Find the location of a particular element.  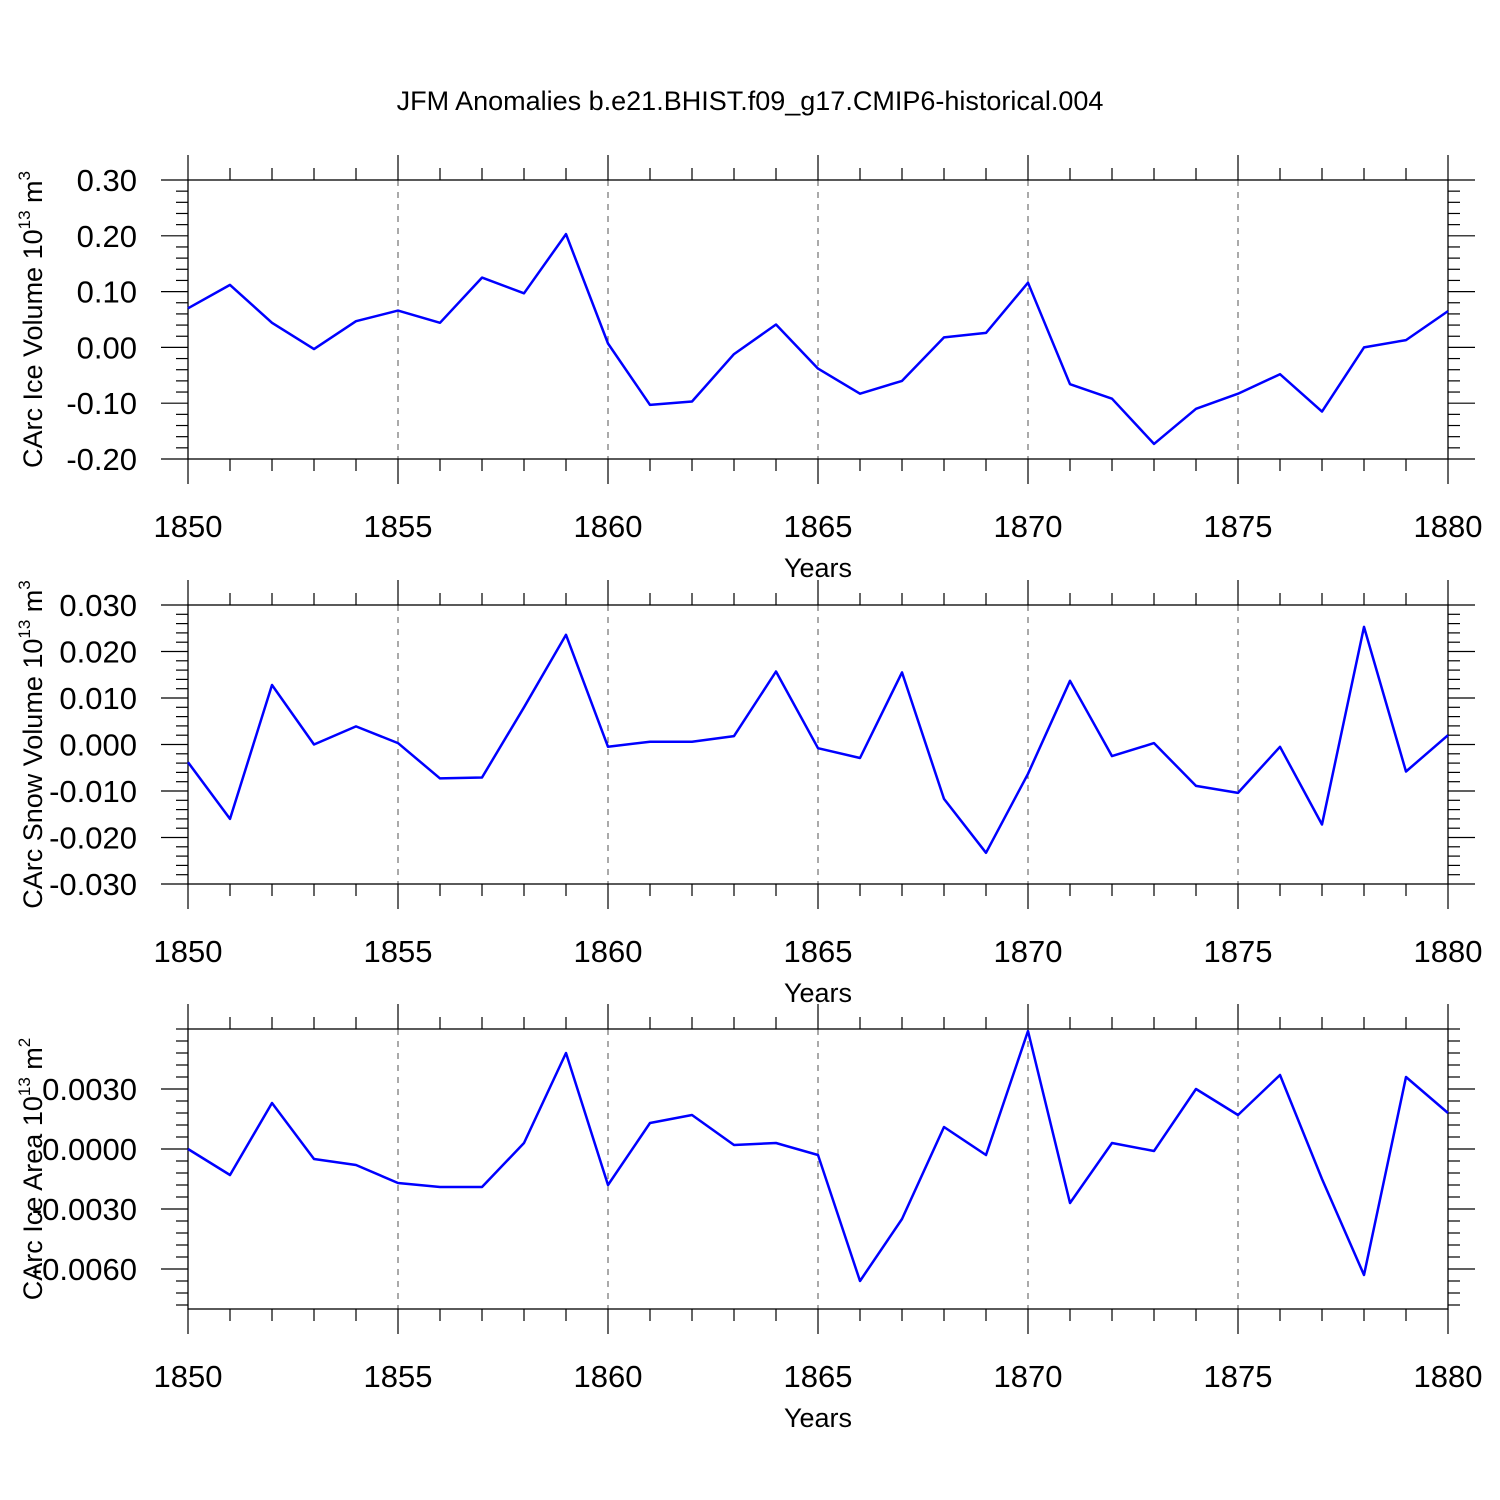

y-axis-label: CArc Ice Area 1013 m2 is located at coordinates (31, 1169).